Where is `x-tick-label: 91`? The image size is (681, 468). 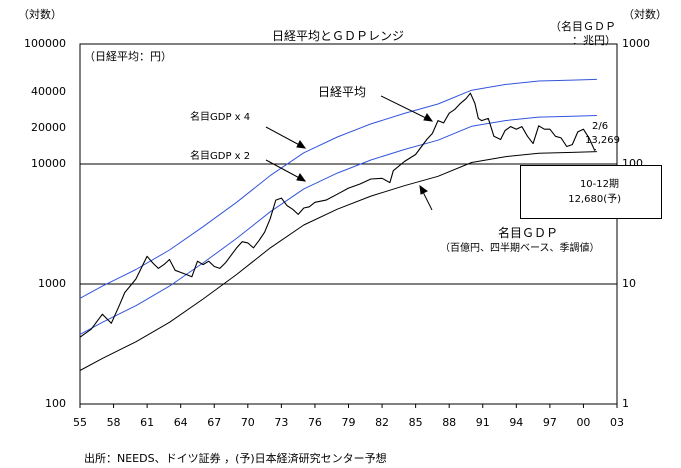 x-tick-label: 91 is located at coordinates (482, 422).